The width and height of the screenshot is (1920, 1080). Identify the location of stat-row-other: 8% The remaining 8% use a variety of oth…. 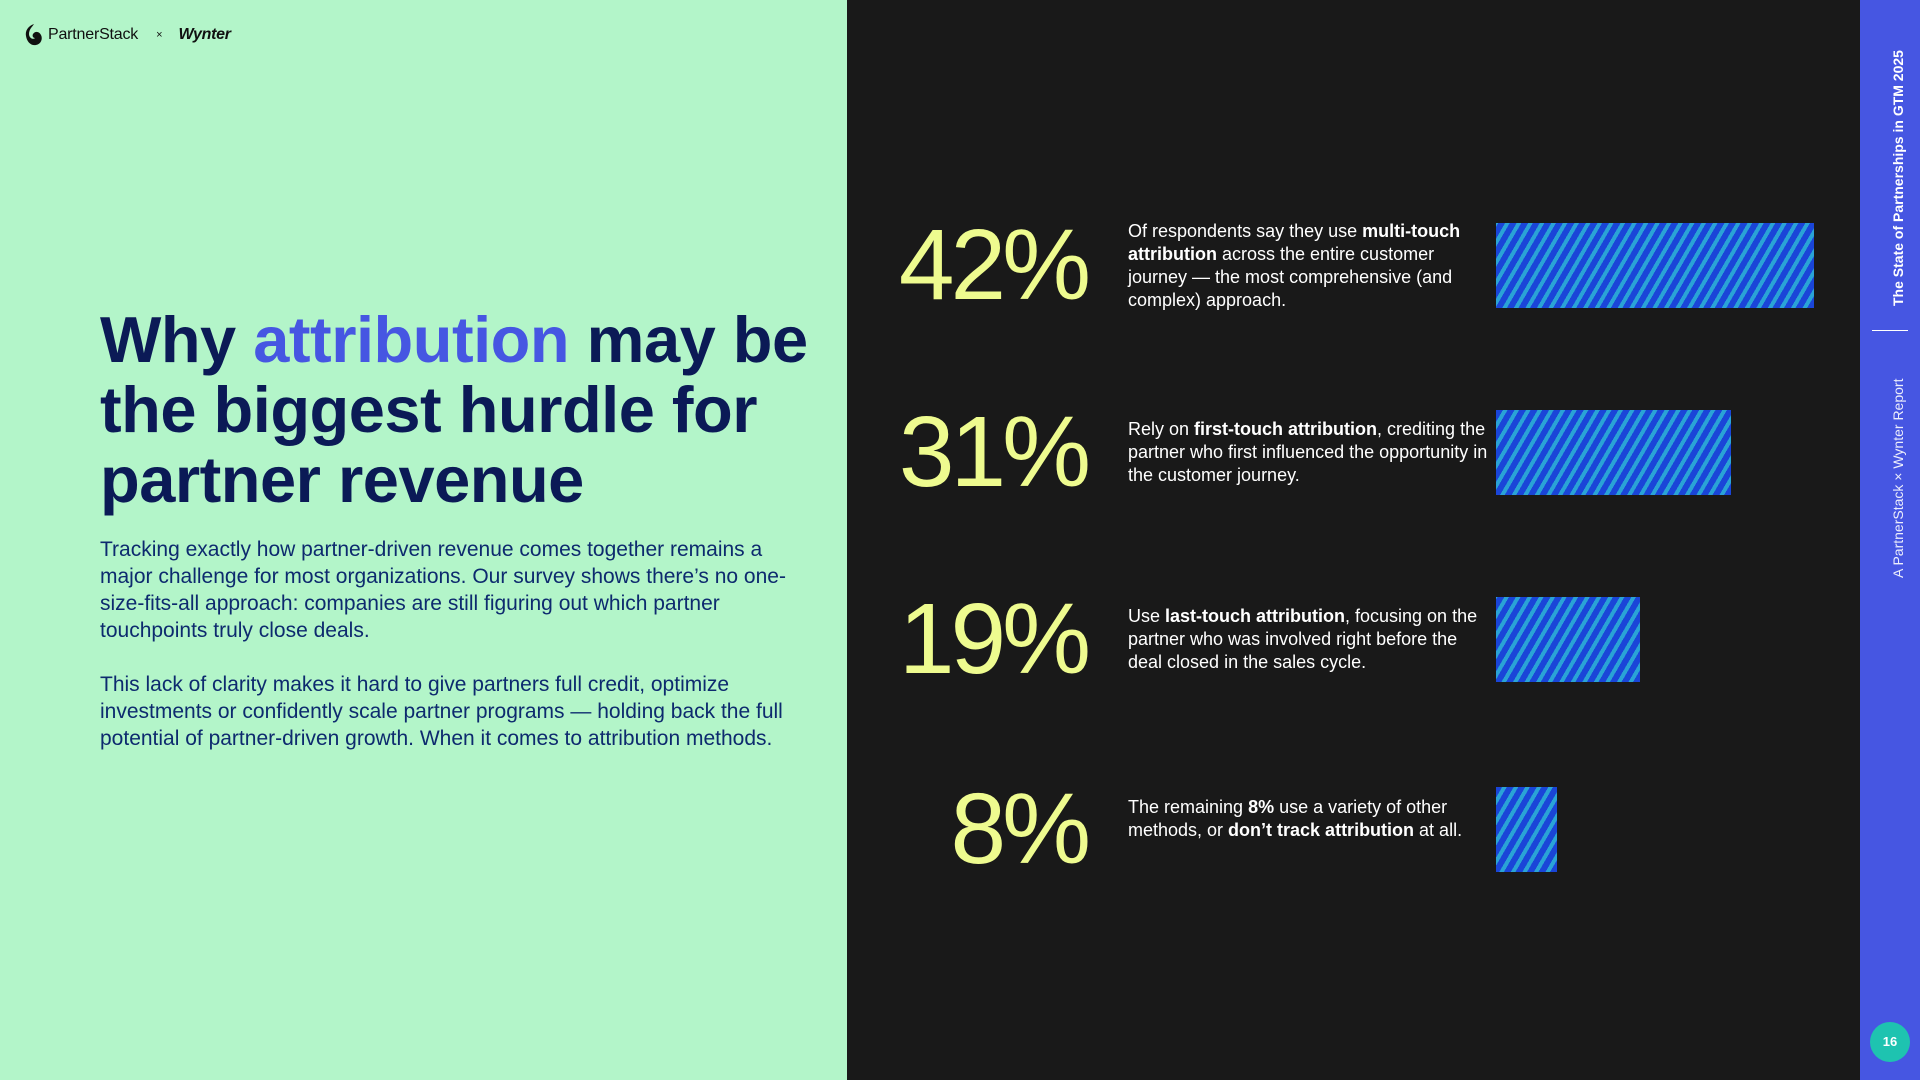
(1353, 829).